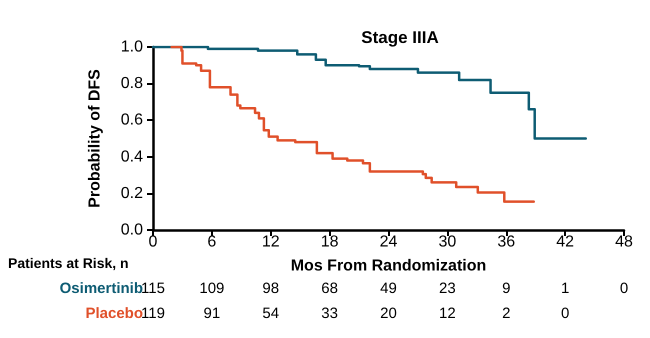 This screenshot has width=650, height=338. Describe the element at coordinates (506, 242) in the screenshot. I see `x-tick-label: 36` at that location.